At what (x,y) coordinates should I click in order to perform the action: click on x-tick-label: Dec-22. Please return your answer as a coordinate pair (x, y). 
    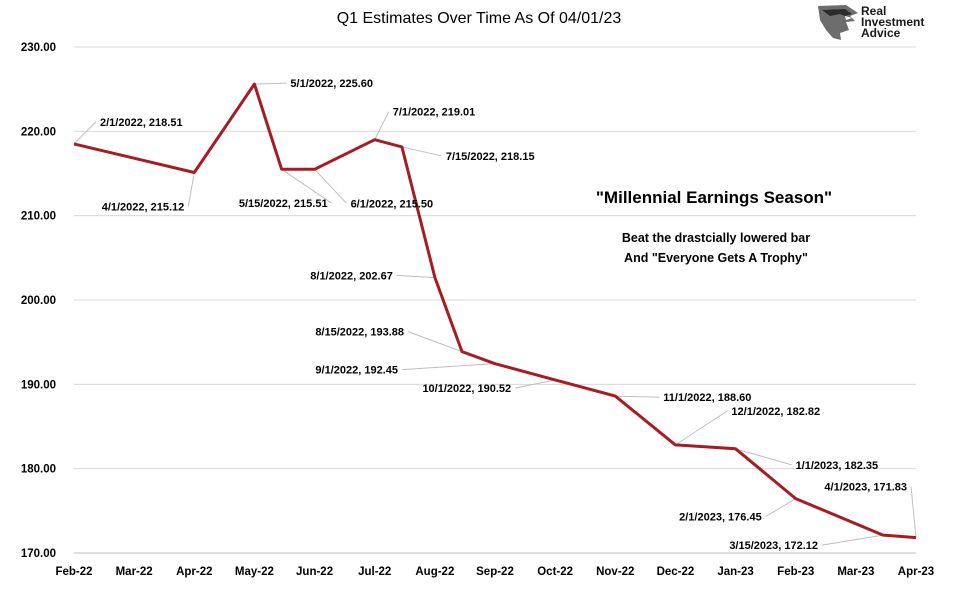
    Looking at the image, I should click on (676, 572).